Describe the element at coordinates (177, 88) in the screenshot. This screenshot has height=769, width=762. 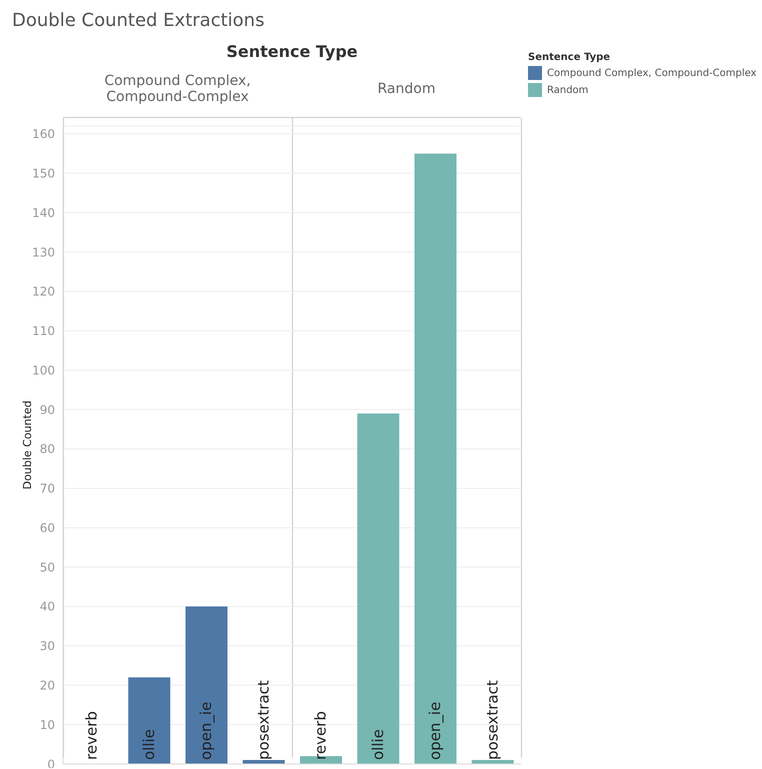
I see `text: Compound Complex, Compound-Complex` at that location.